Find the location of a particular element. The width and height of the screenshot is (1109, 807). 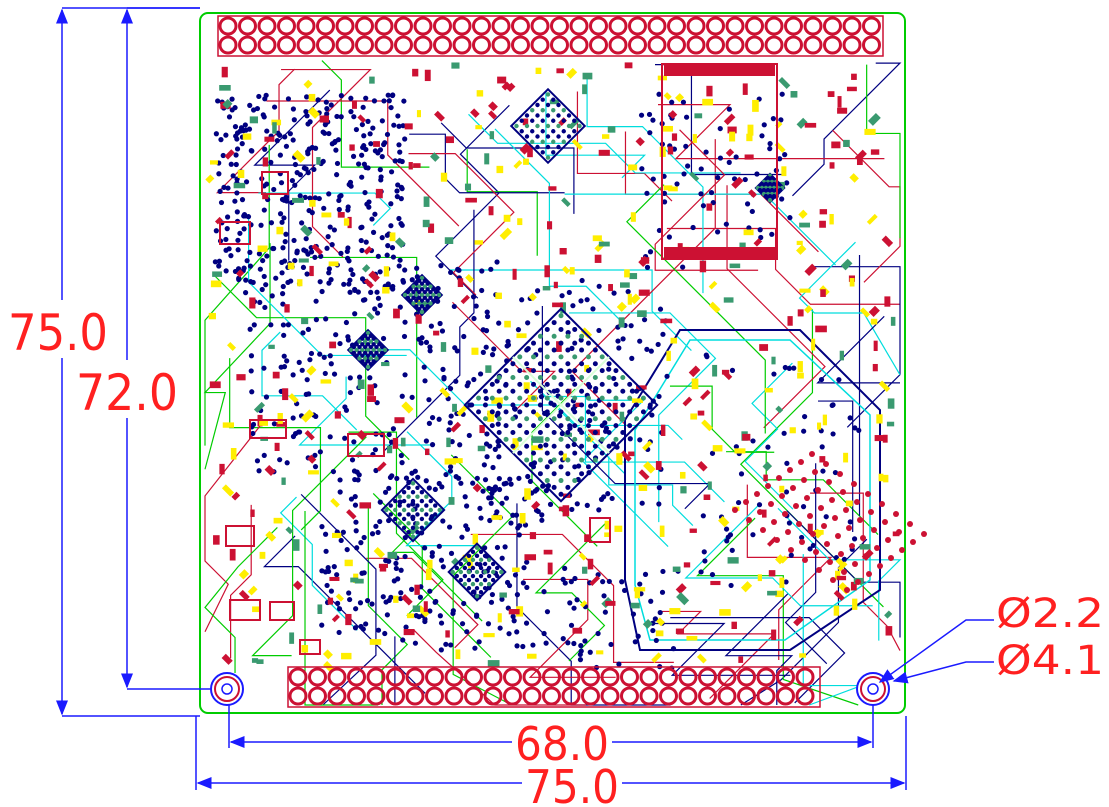

hole-inner-leader is located at coordinates (936, 651).